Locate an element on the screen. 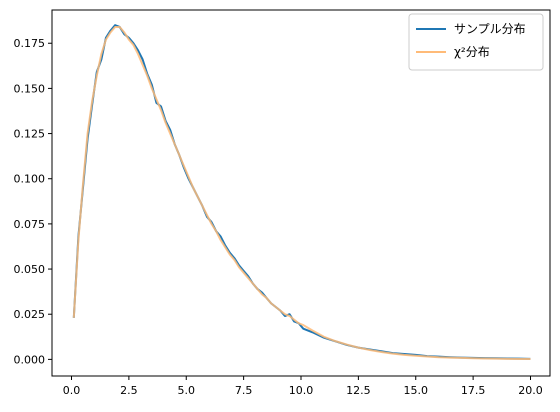 This screenshot has width=560, height=412. x-axis: 0.0 2.5 5.0 7.5 10.0 12.5 15.0 17.5 20.0 is located at coordinates (303, 386).